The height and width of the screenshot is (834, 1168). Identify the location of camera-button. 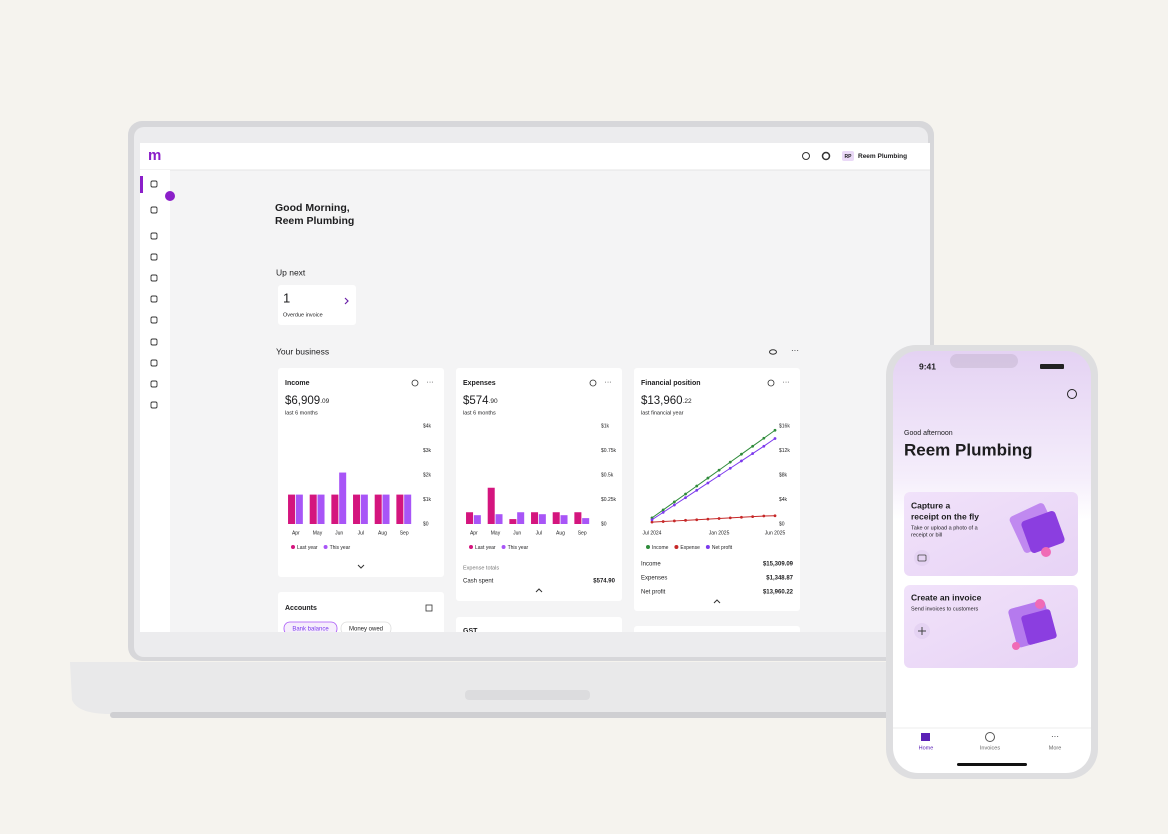
(922, 558).